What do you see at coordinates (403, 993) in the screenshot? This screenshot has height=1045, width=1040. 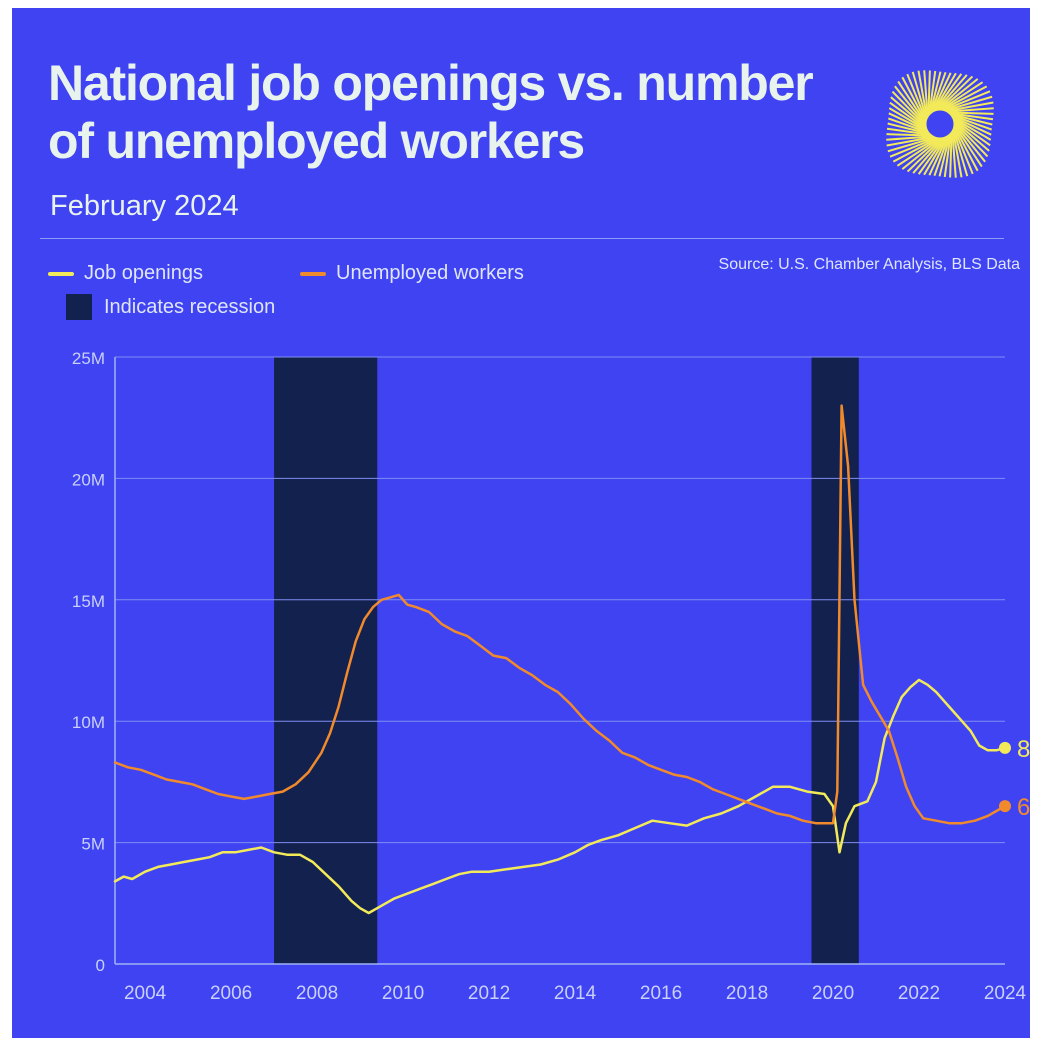 I see `x-tick-label: 2010` at bounding box center [403, 993].